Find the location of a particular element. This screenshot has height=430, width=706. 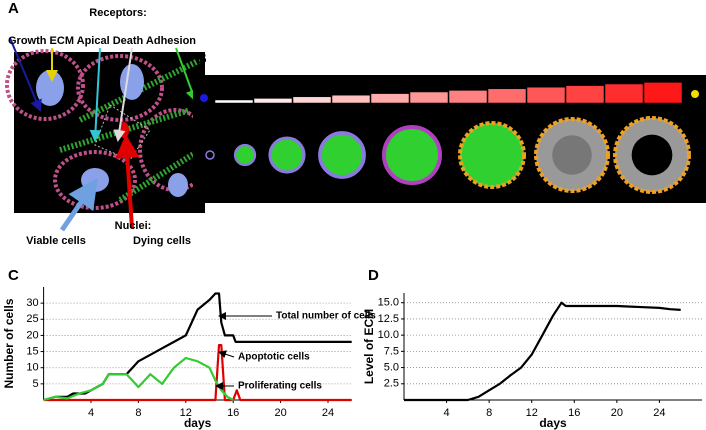

receptors-list: Growth ECM Apical Death Adhesion is located at coordinates (102, 41).